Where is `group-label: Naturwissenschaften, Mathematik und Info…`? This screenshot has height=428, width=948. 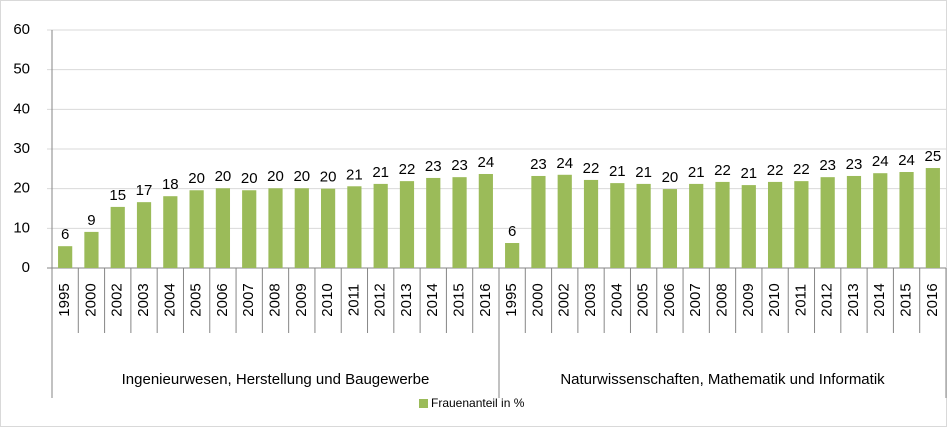 group-label: Naturwissenschaften, Mathematik und Info… is located at coordinates (722, 379).